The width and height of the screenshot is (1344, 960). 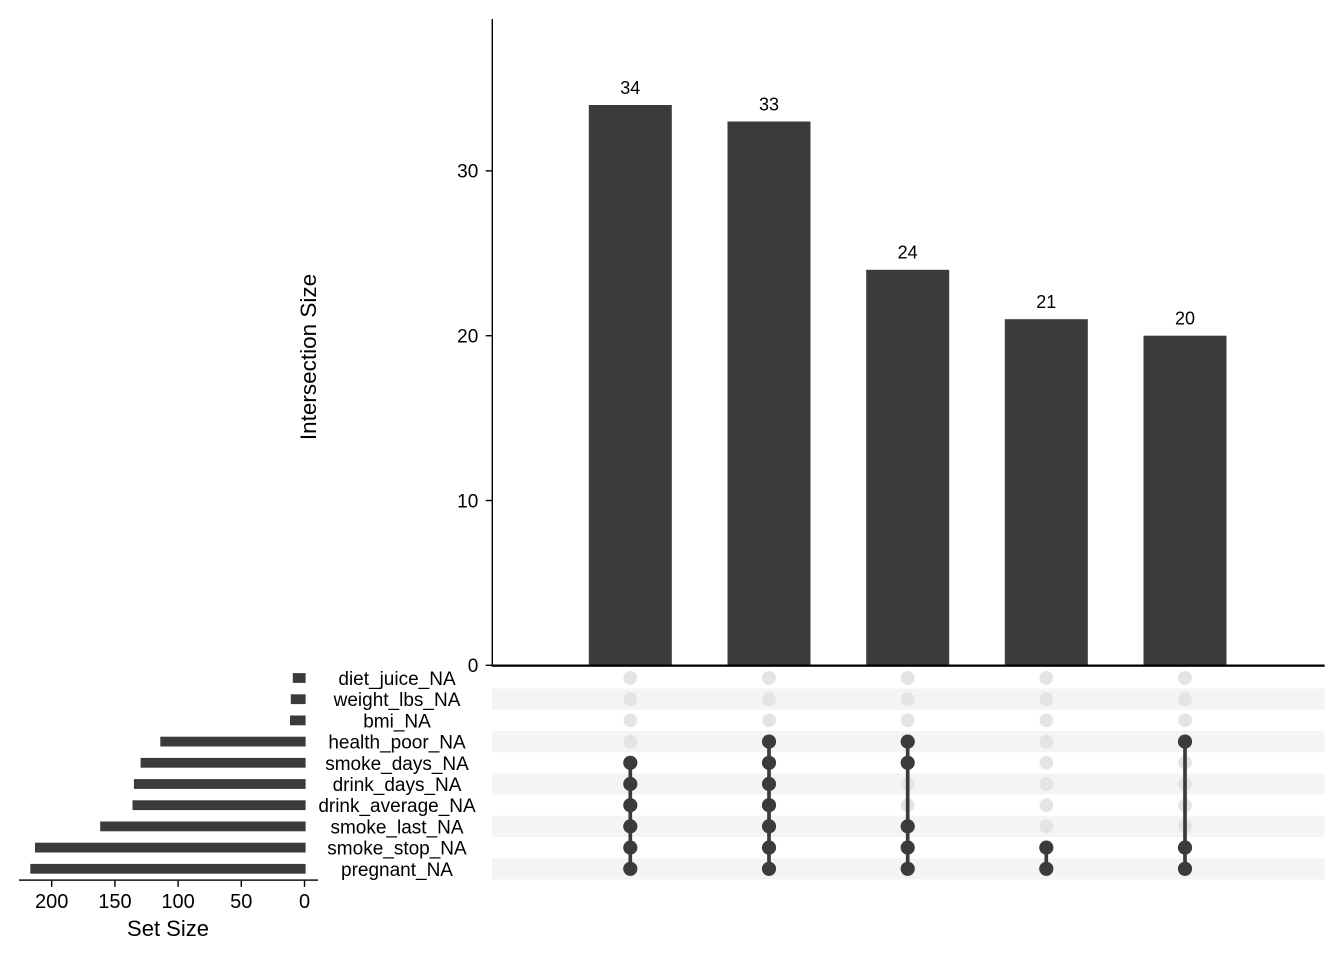 I want to click on svg-text: Set Size, so click(x=168, y=928).